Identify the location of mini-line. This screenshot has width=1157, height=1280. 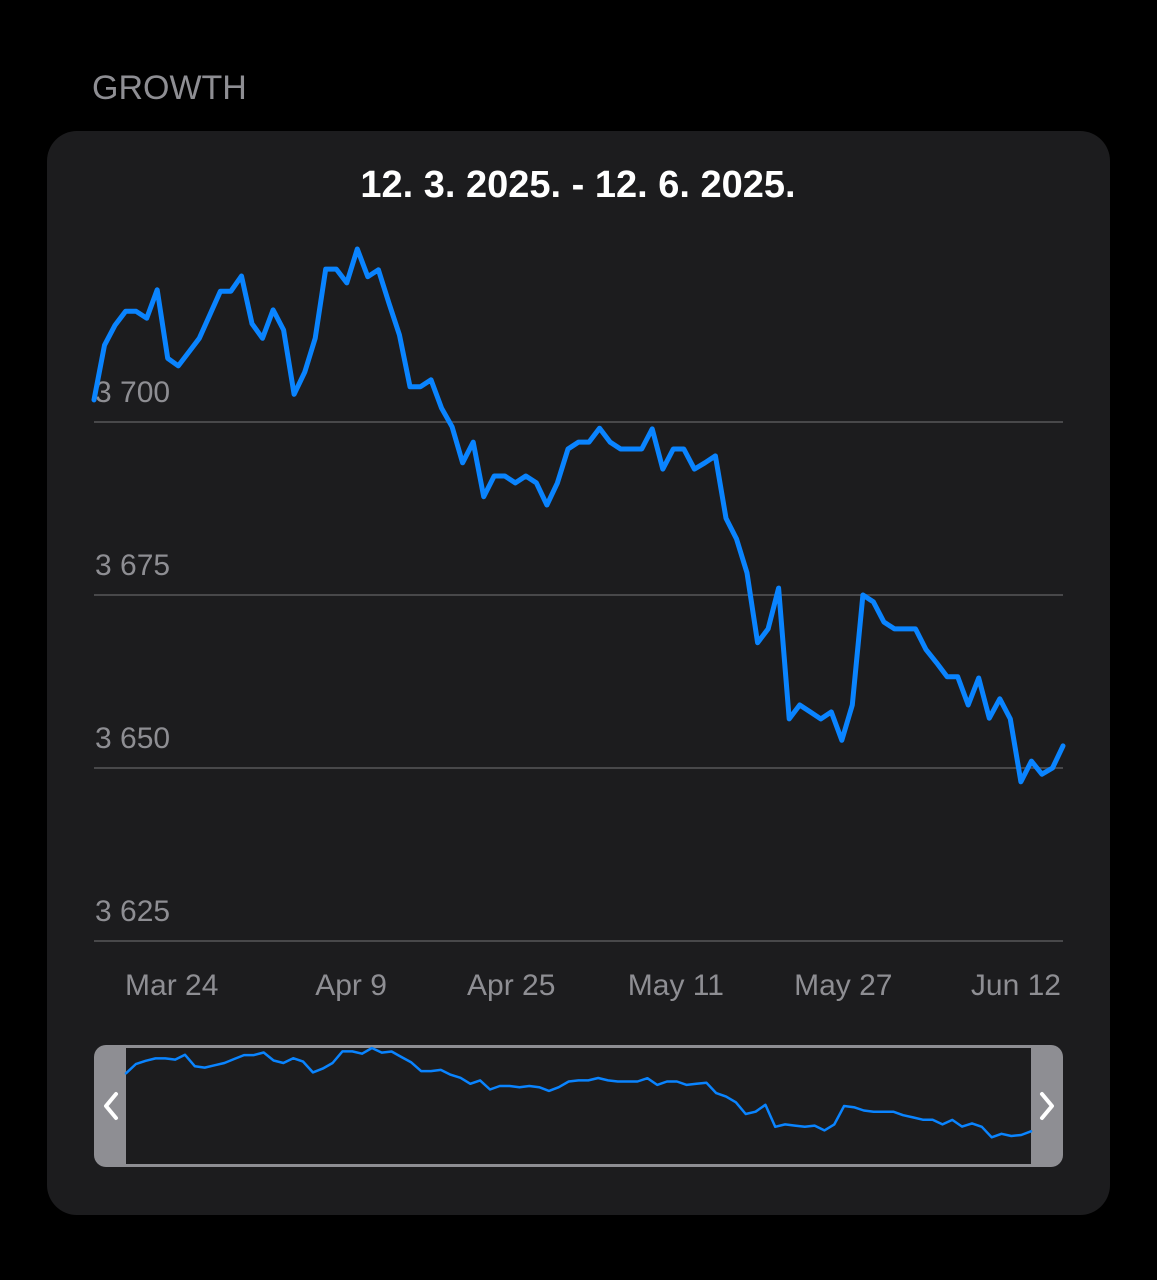
(578, 1092).